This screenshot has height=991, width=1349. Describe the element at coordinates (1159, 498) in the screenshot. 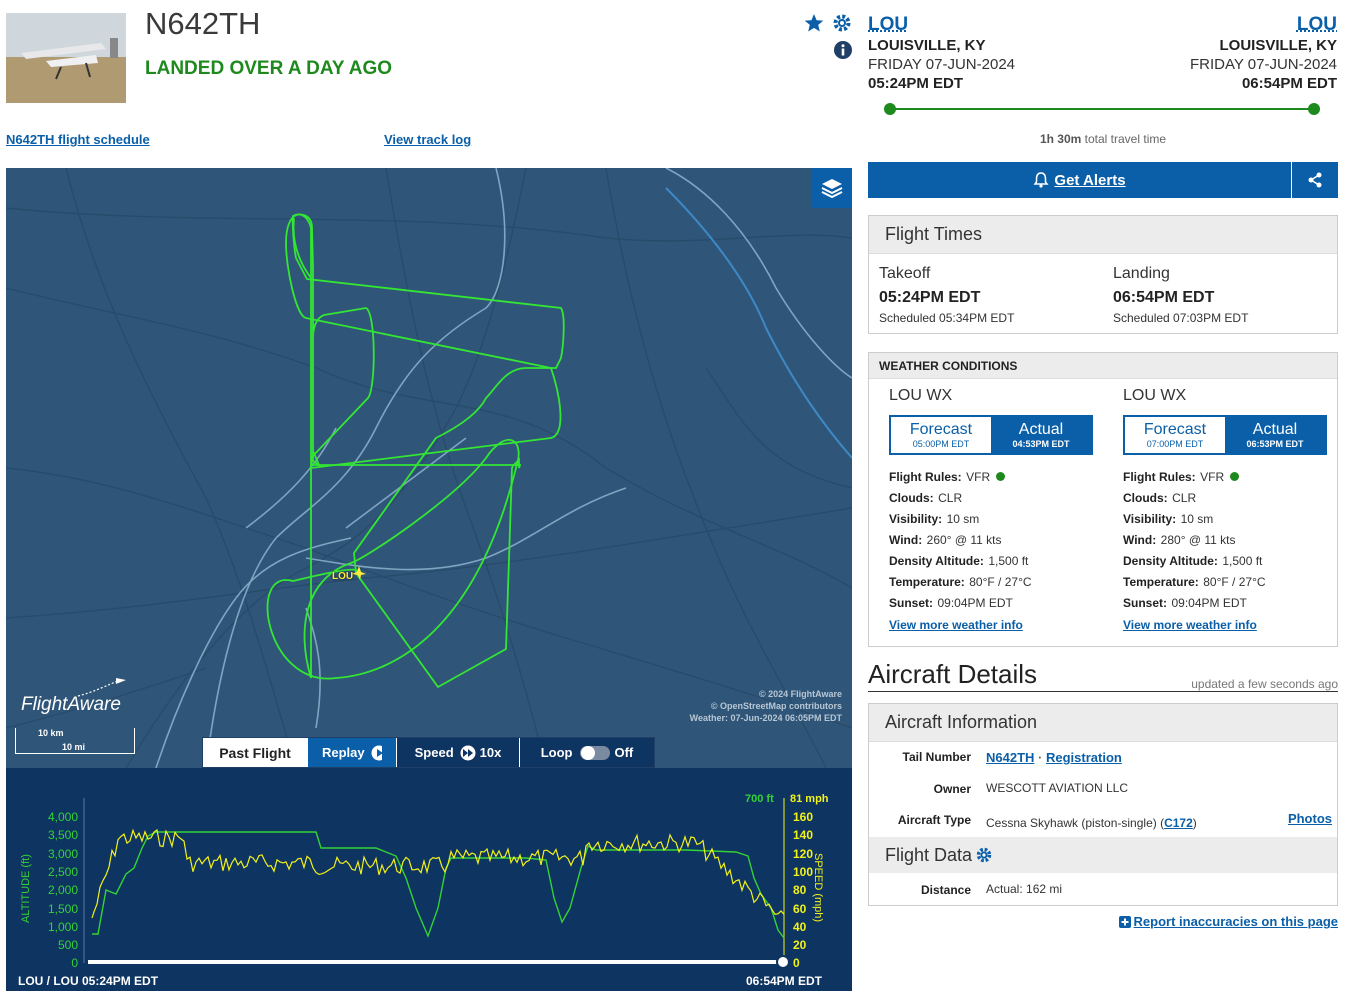

I see `weather-row-clouds: Clouds: CLR` at that location.